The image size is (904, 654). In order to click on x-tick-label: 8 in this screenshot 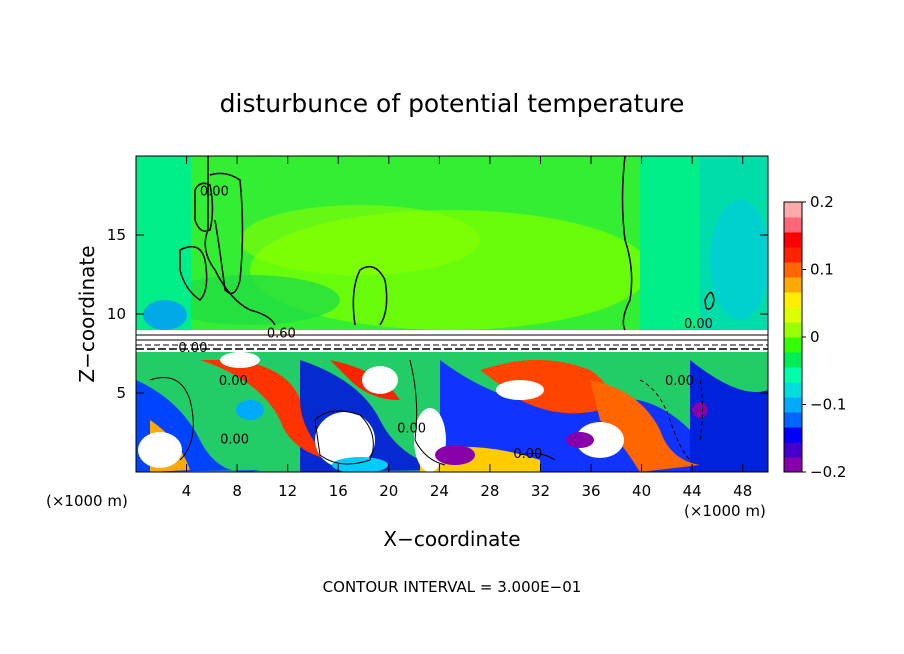, I will do `click(237, 491)`.